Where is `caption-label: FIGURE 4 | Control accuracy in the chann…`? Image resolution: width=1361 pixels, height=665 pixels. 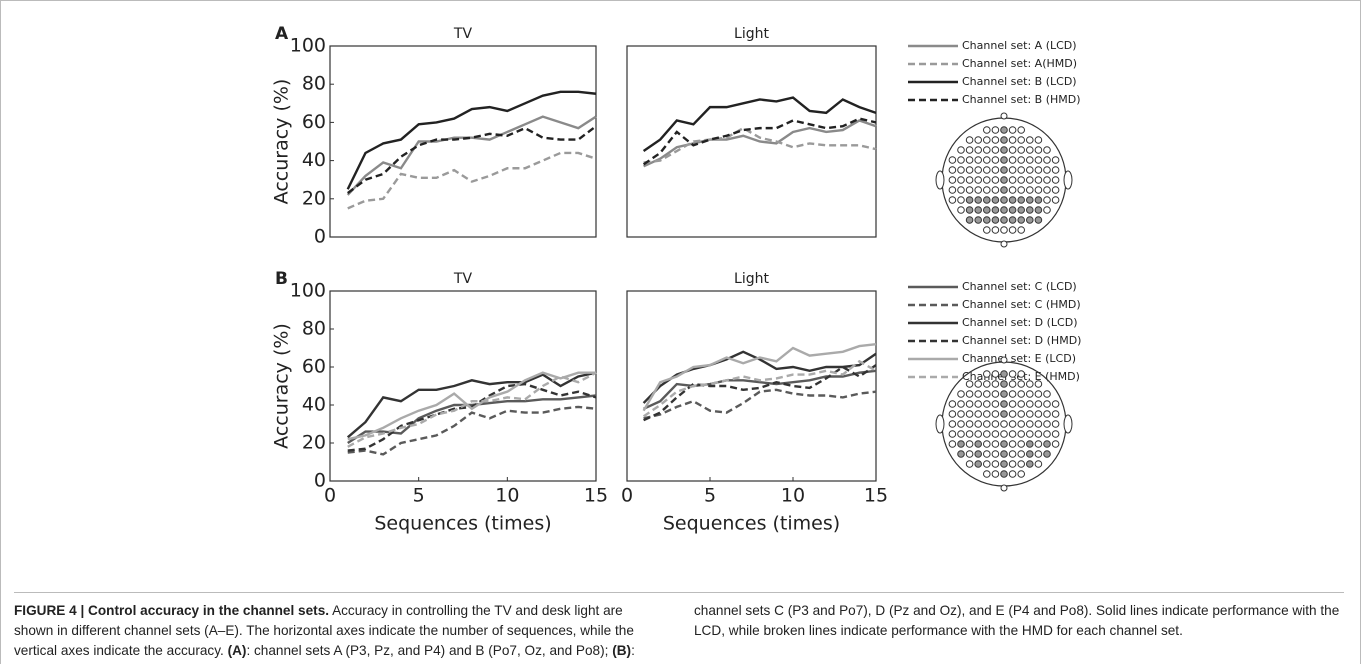 caption-label: FIGURE 4 | Control accuracy in the chann… is located at coordinates (172, 610).